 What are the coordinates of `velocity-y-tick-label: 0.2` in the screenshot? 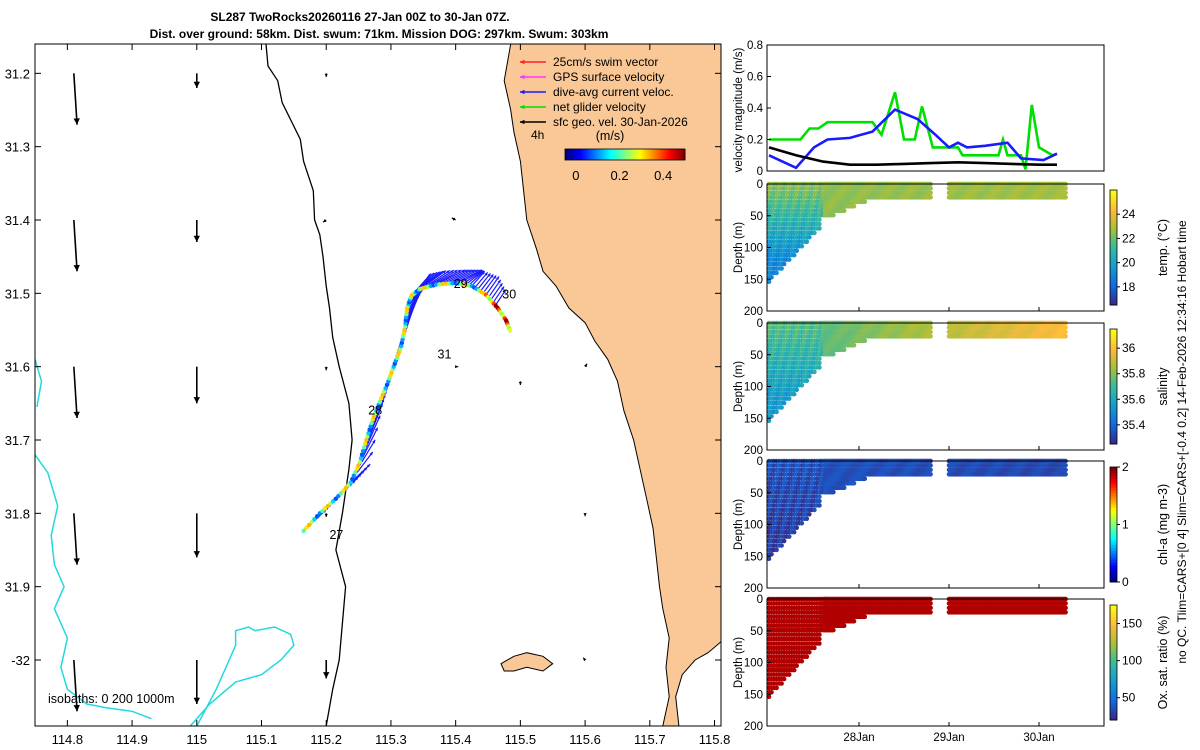 It's located at (755, 141).